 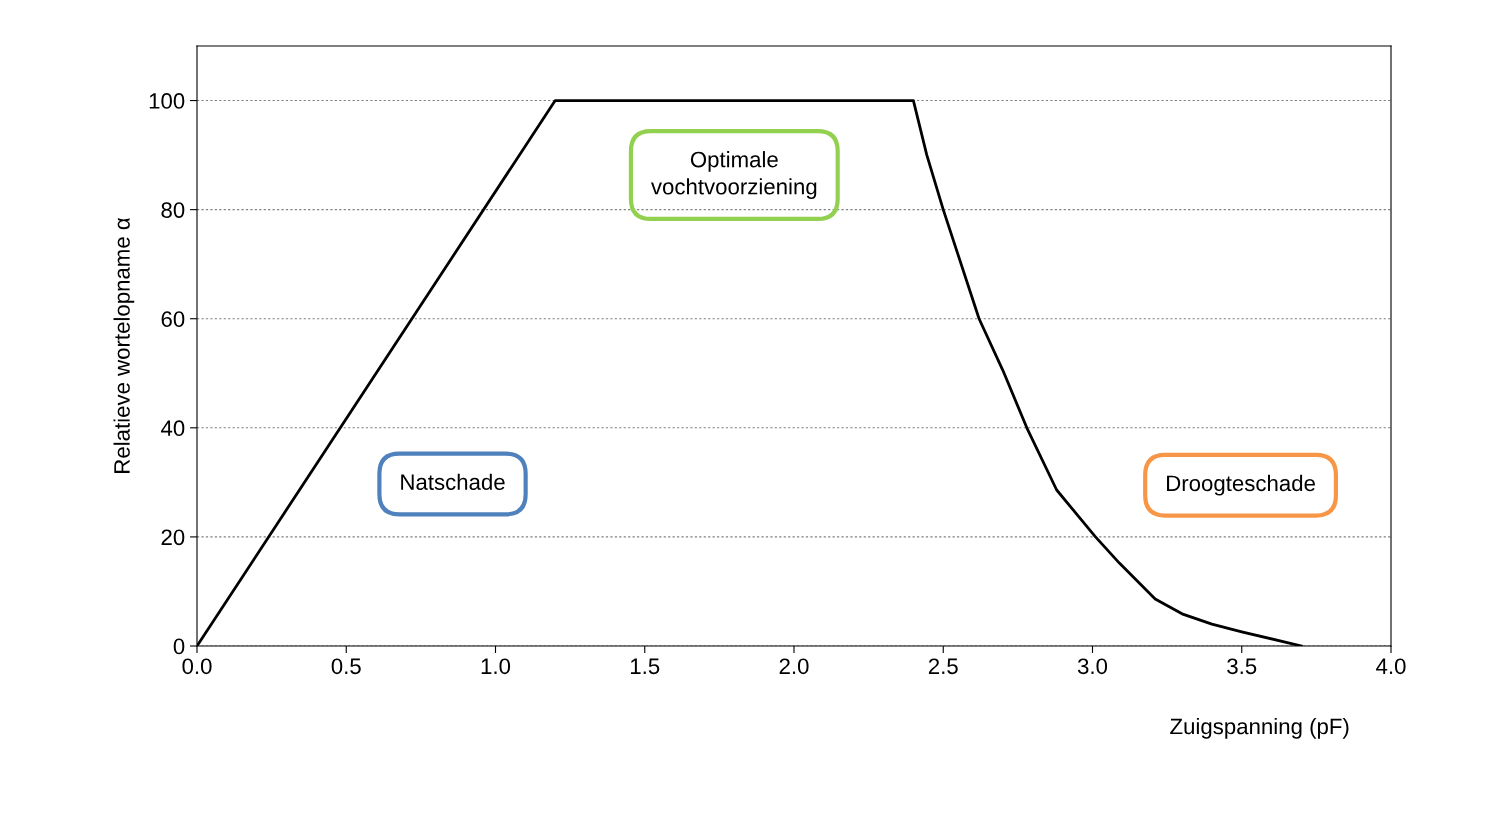 What do you see at coordinates (179, 646) in the screenshot?
I see `y-tick-label: 0` at bounding box center [179, 646].